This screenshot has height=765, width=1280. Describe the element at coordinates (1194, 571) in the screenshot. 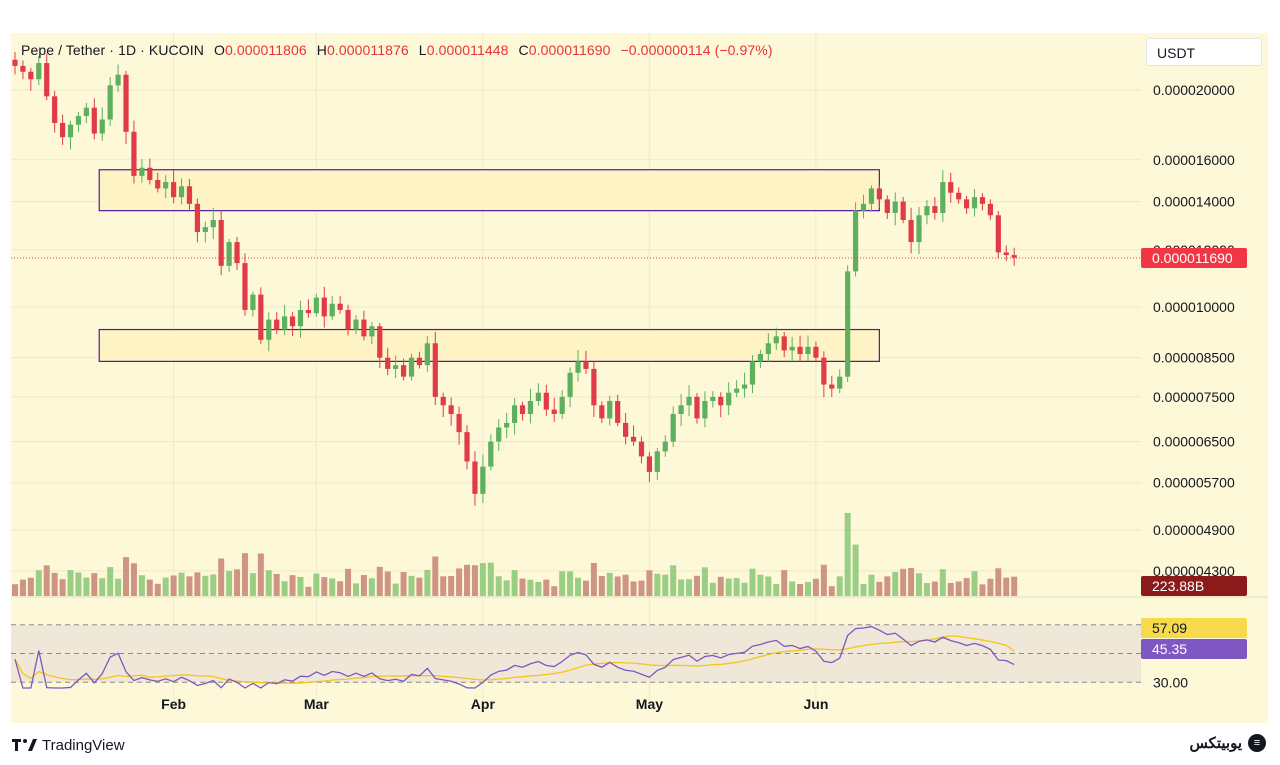

I see `y-tick-label: 0.000004300` at that location.